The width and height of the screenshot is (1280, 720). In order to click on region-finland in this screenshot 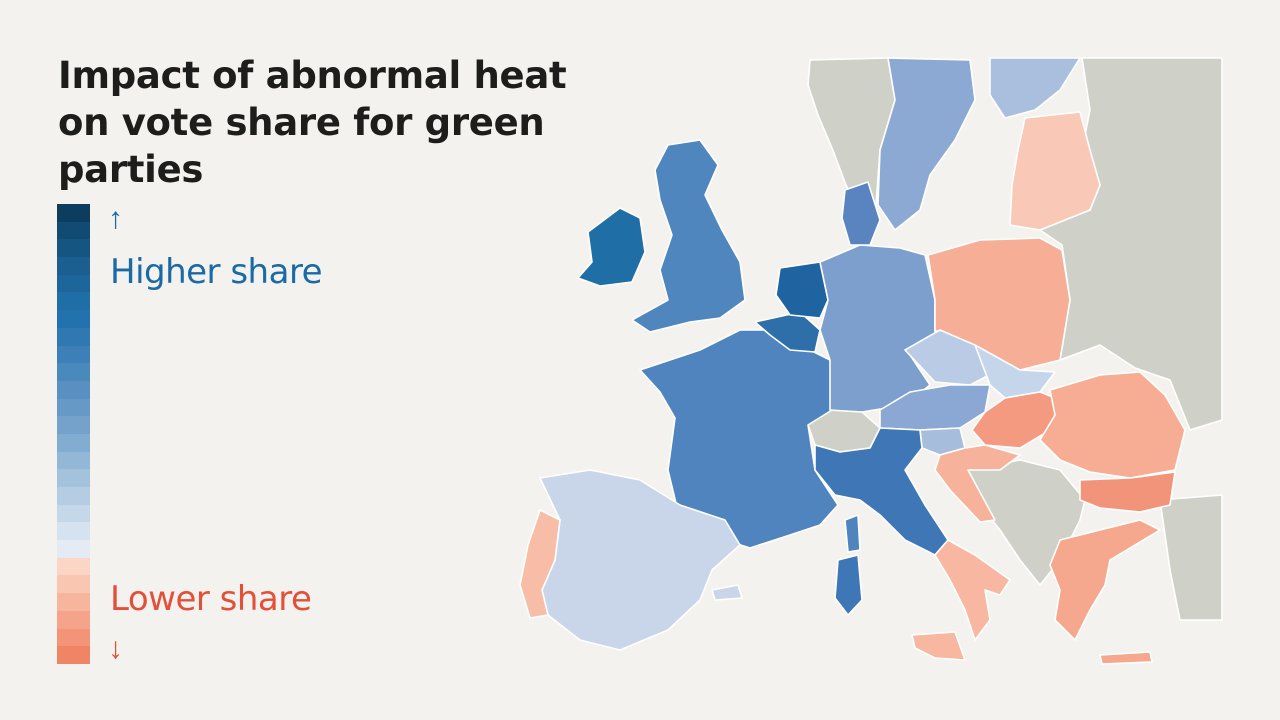, I will do `click(1035, 88)`.